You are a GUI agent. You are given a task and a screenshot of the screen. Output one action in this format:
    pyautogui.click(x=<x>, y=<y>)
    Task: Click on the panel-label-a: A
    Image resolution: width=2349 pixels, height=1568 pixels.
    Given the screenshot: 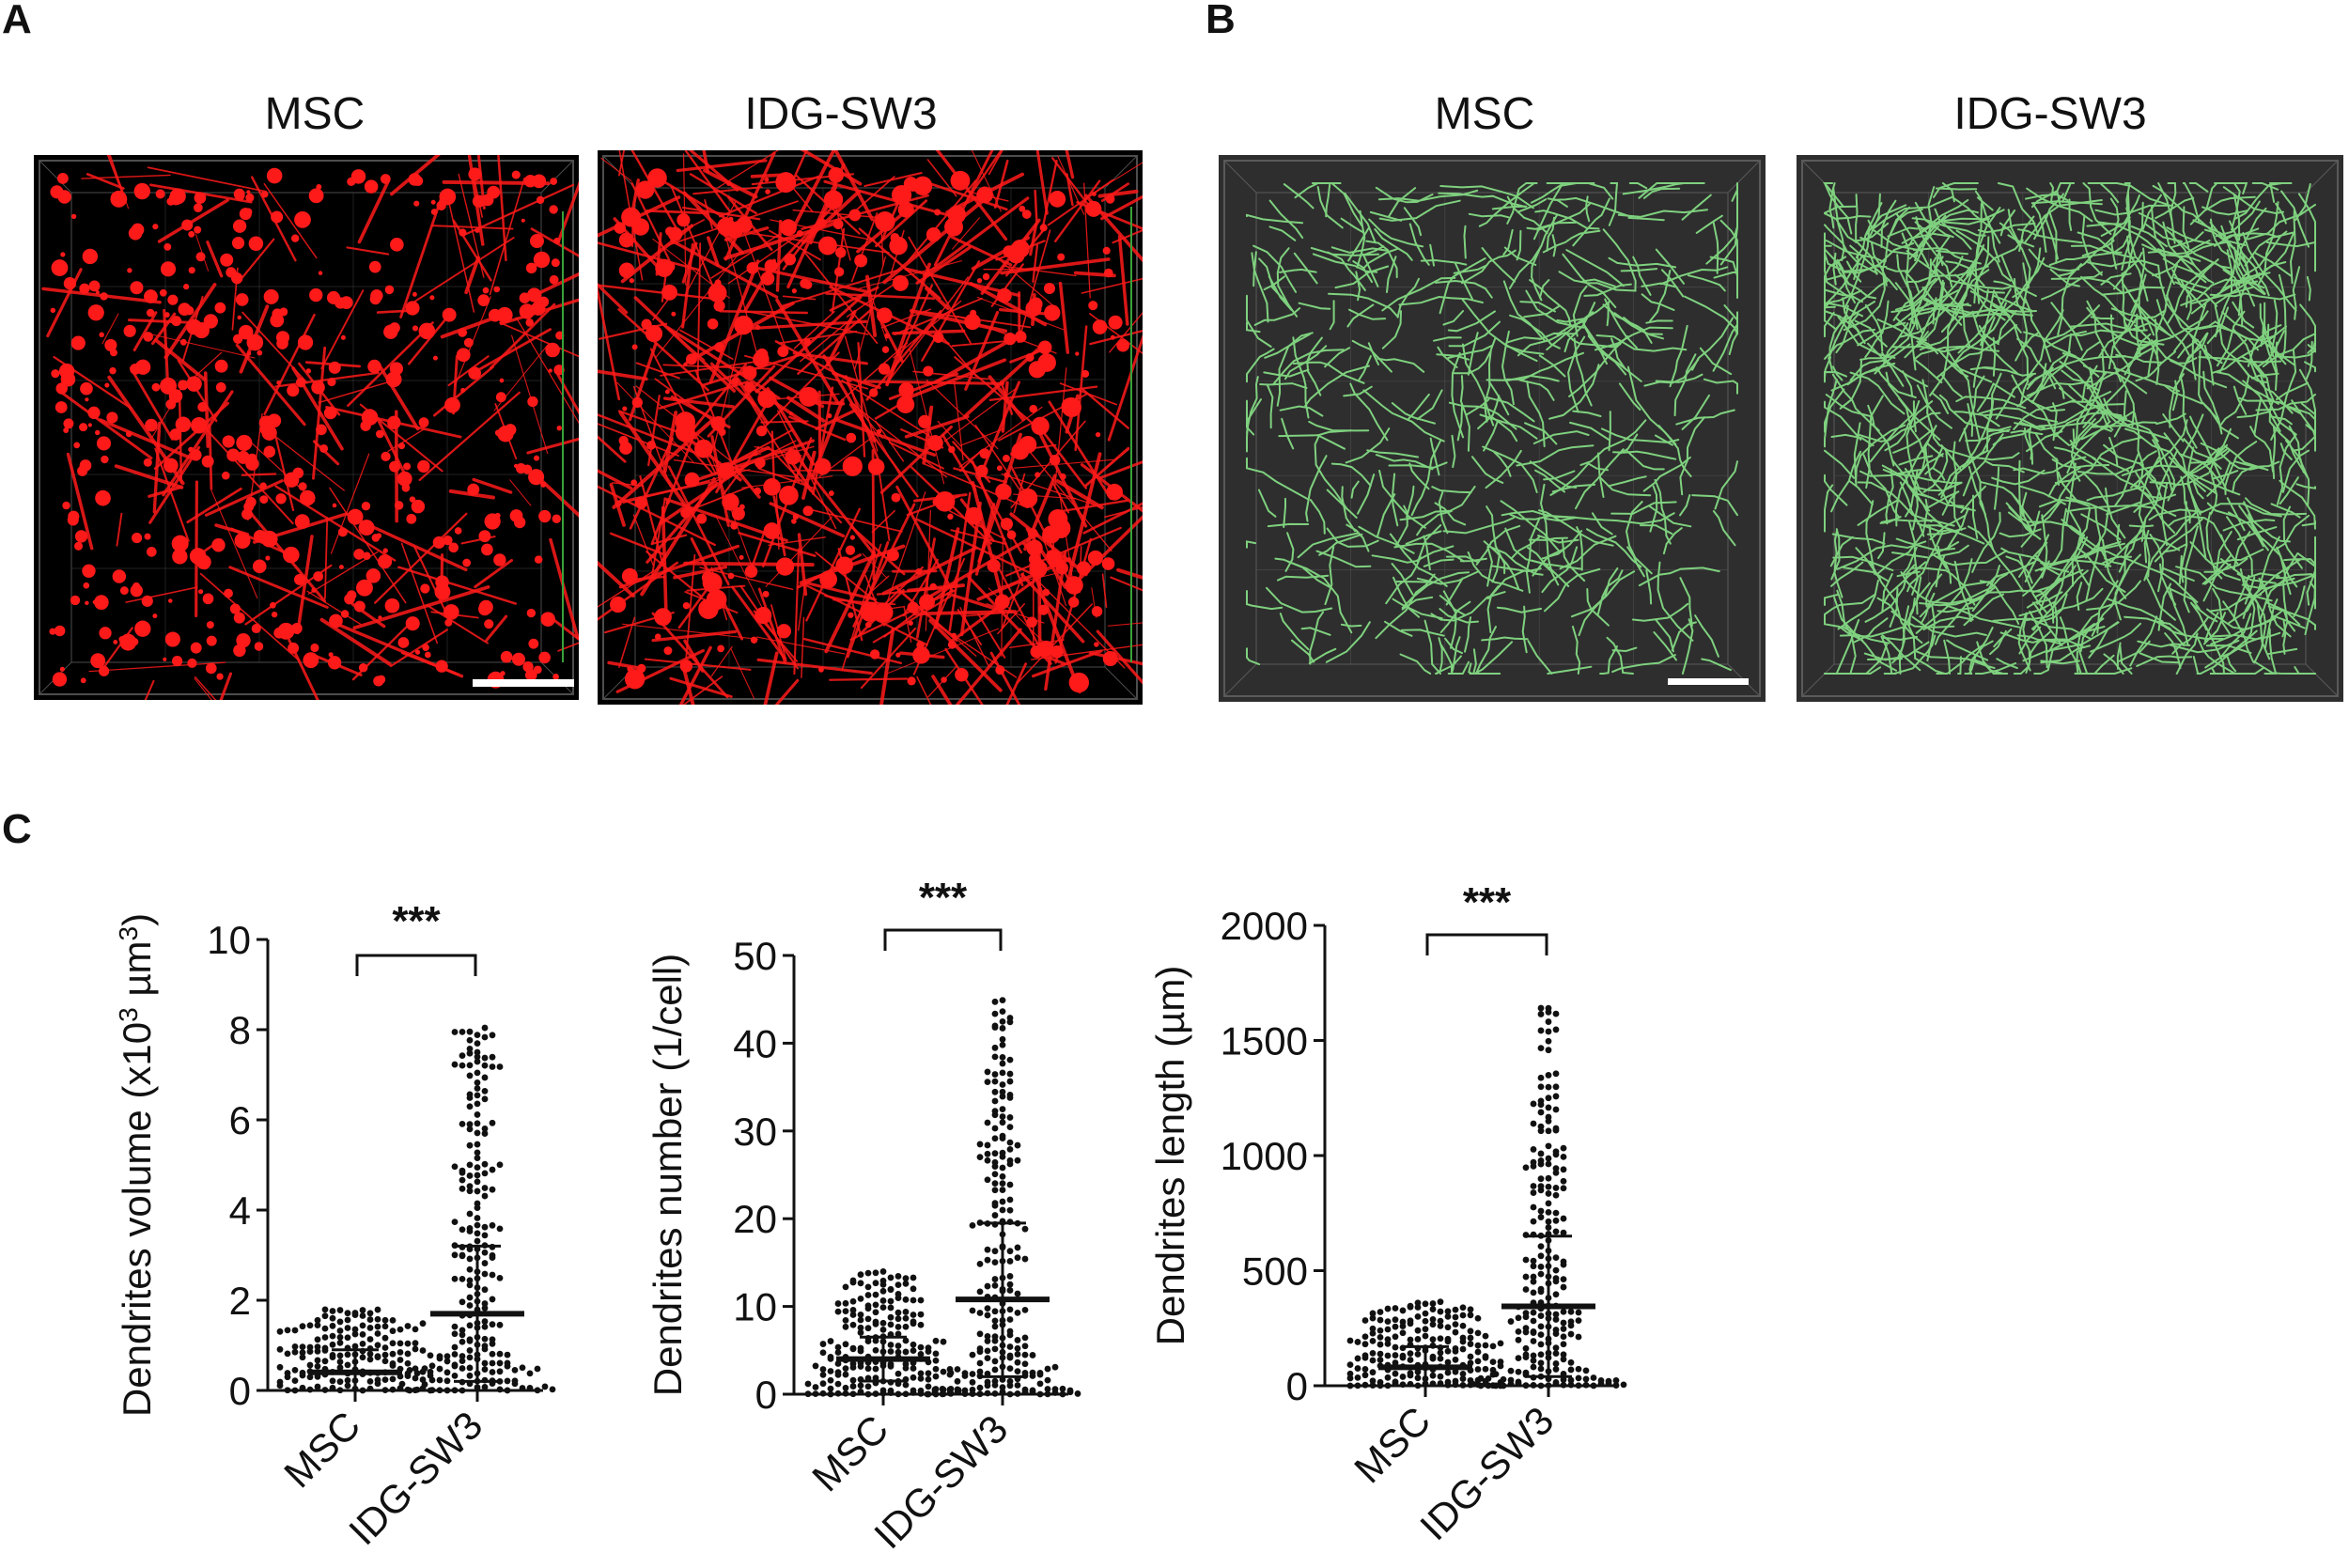 What is the action you would take?
    pyautogui.click(x=17, y=21)
    